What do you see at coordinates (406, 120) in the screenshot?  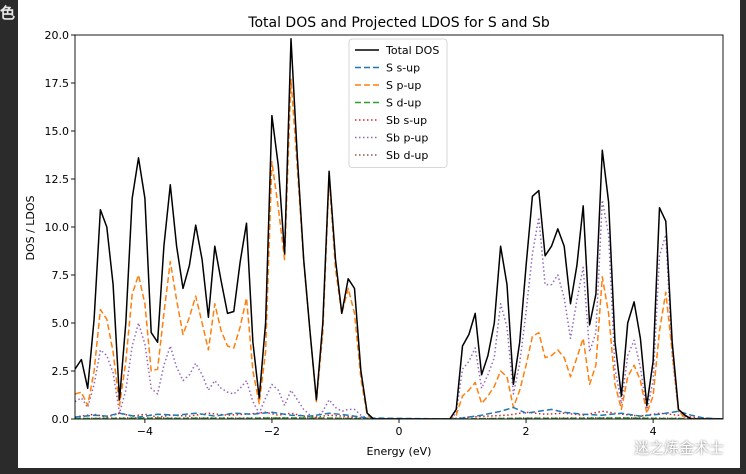 I see `legend-label: Sb s-up` at bounding box center [406, 120].